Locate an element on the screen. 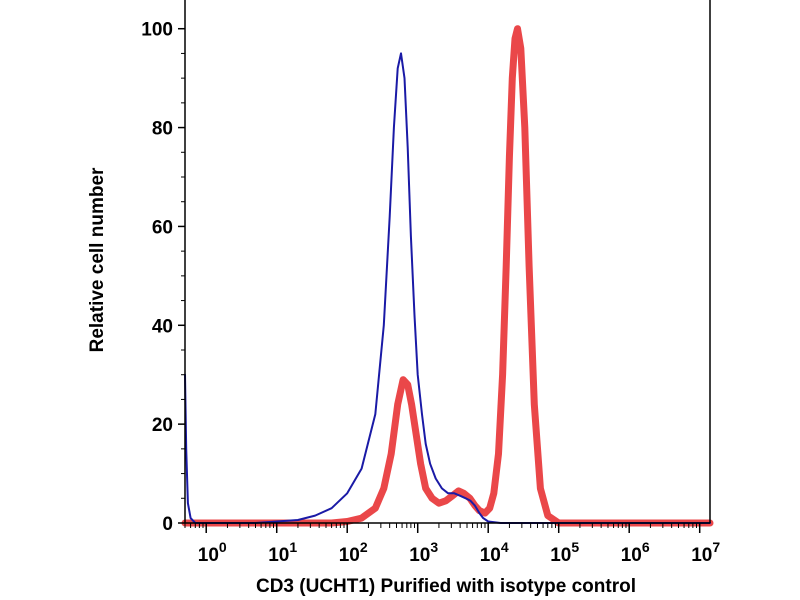  x-tick-label: 10⁴ is located at coordinates (494, 552).